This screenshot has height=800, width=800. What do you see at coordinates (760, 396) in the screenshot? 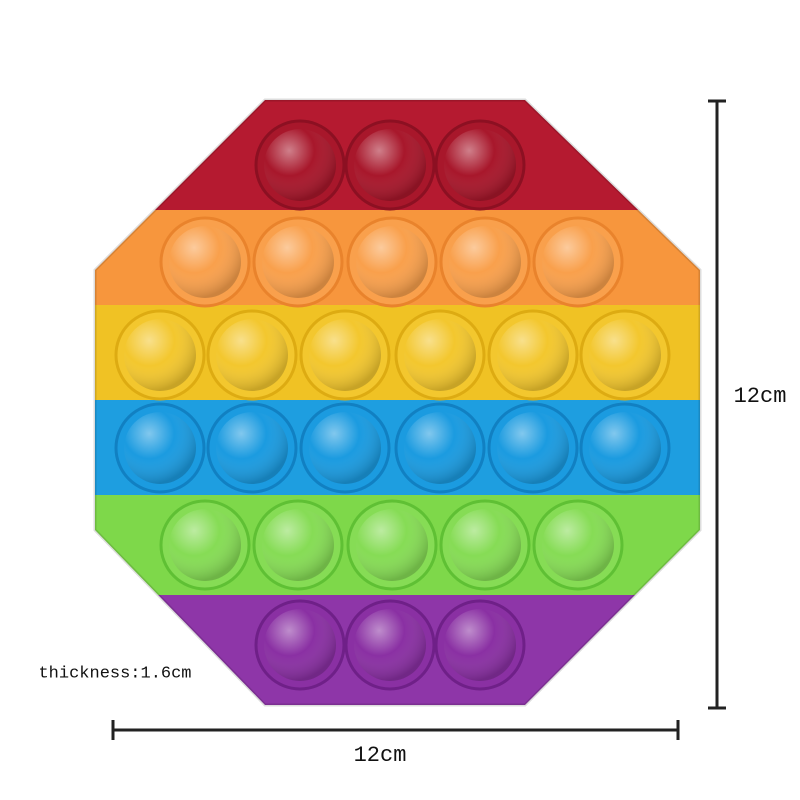
I see `height-label: 12cm` at bounding box center [760, 396].